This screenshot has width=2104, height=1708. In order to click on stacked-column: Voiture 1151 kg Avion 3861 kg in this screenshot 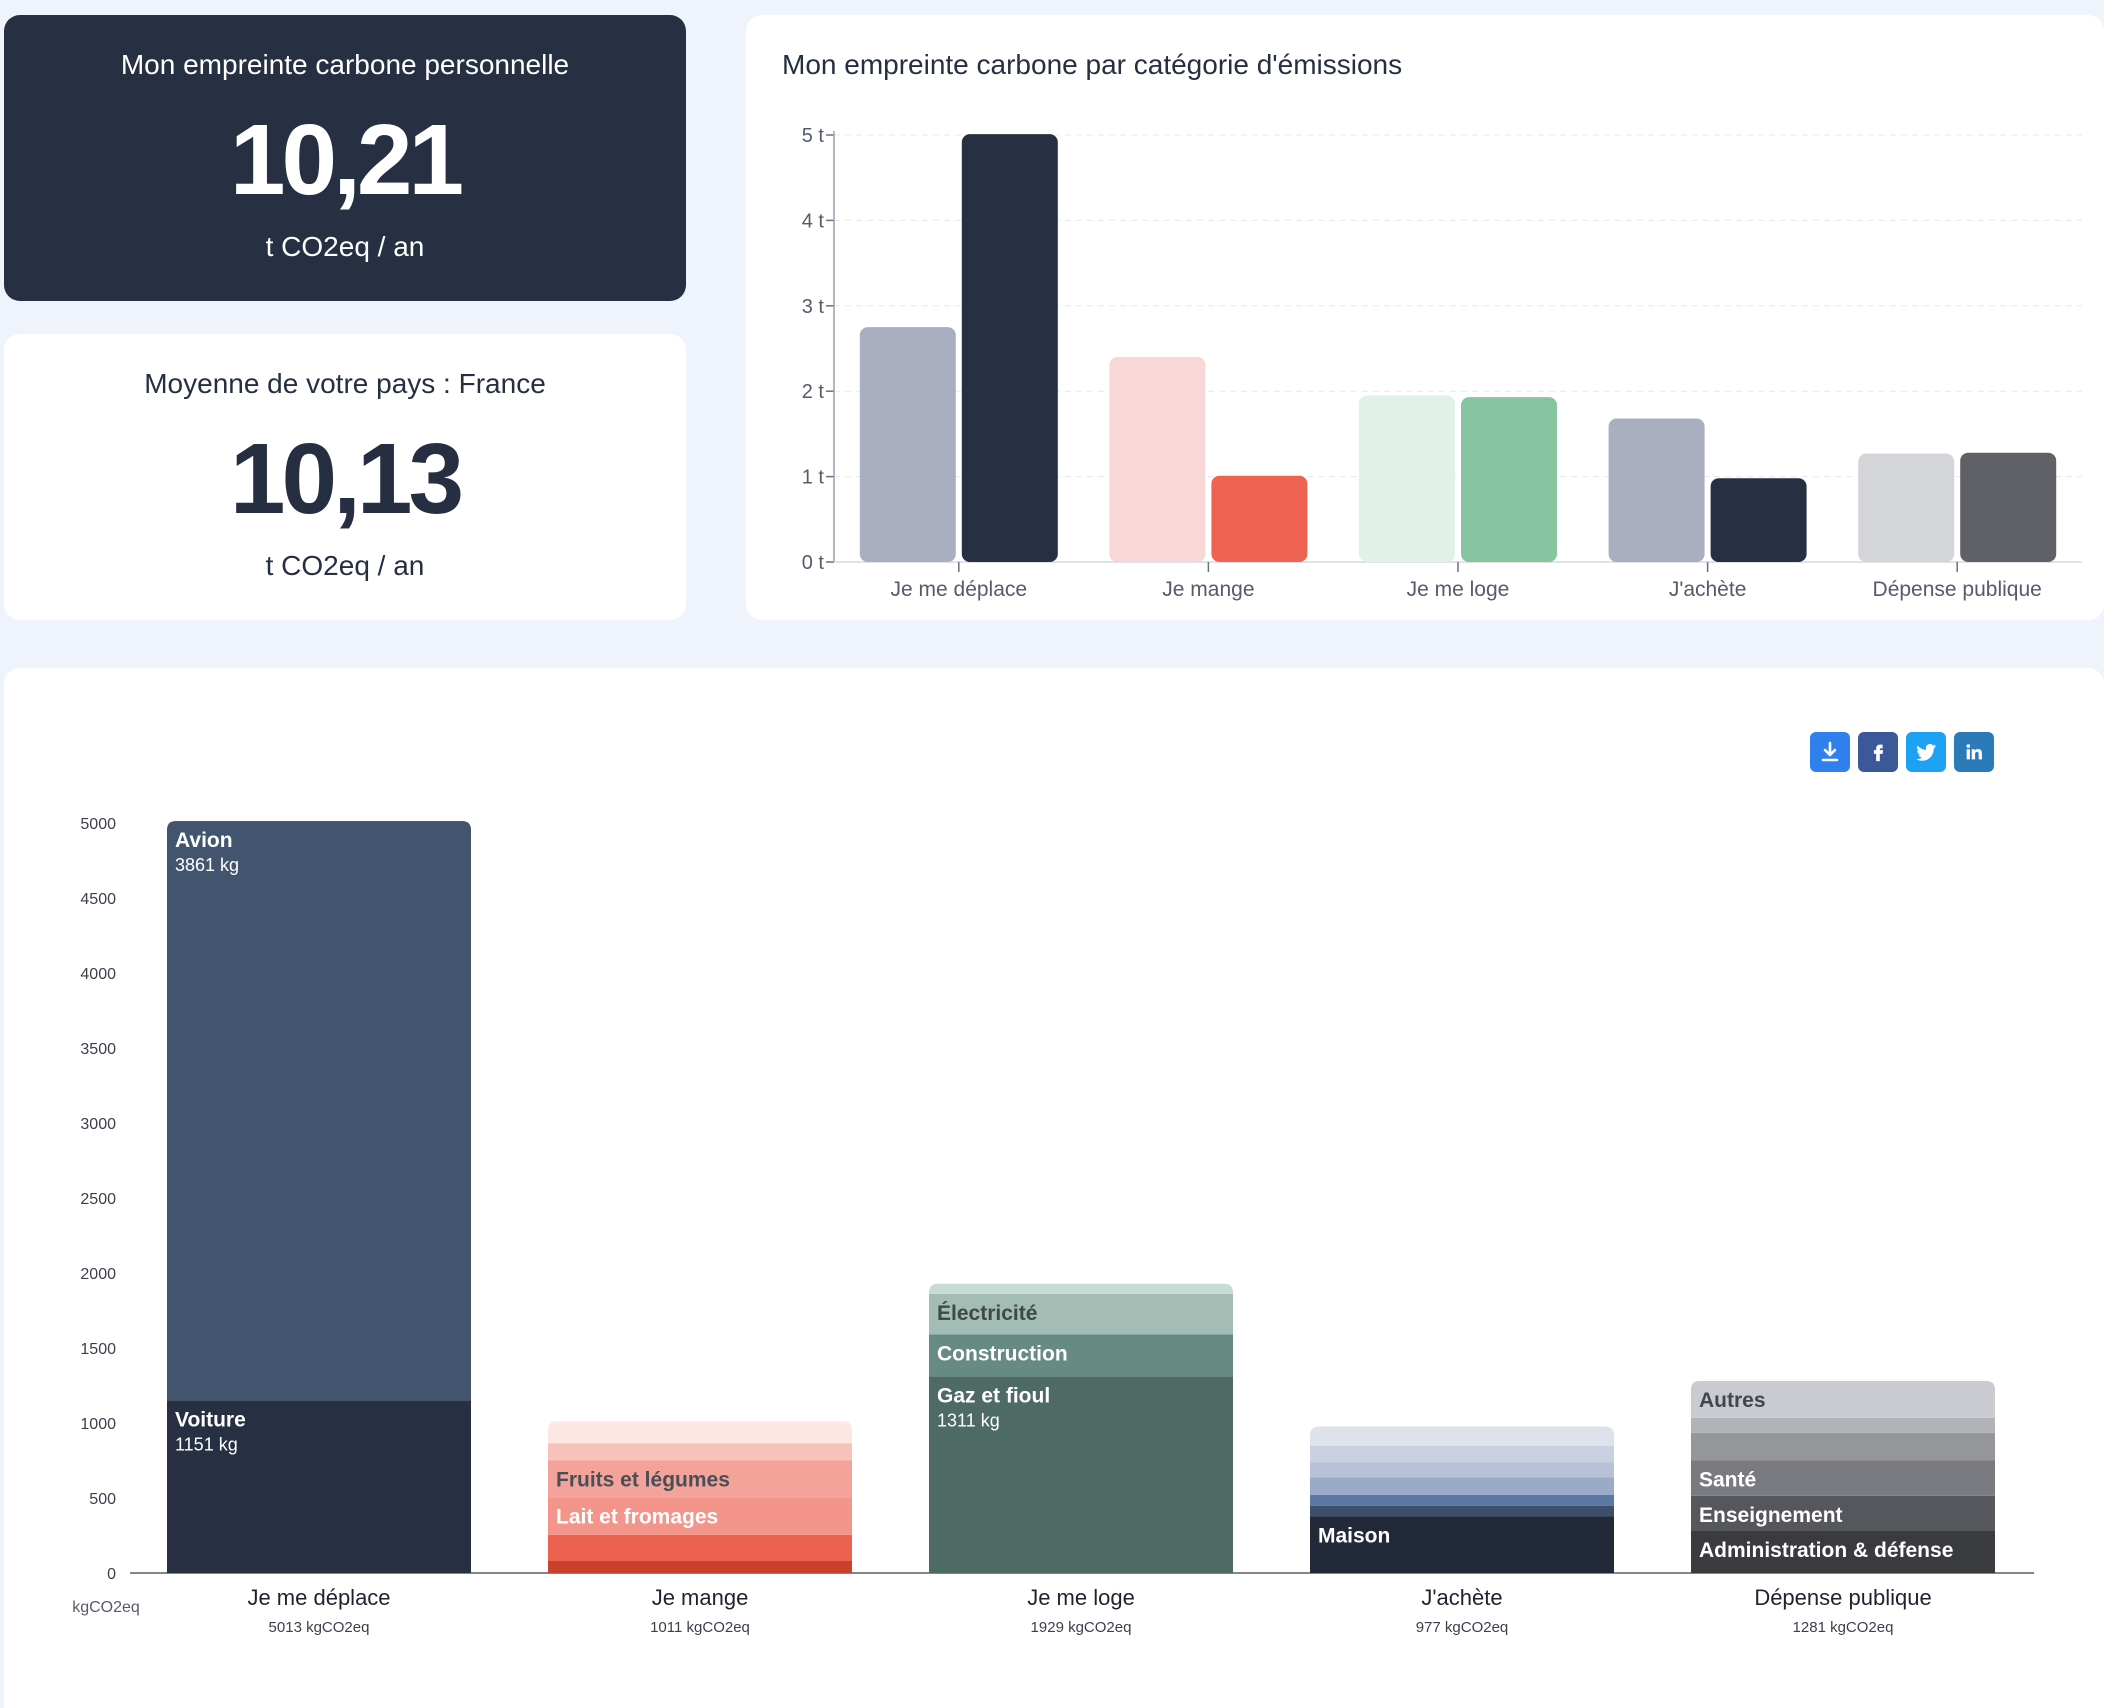, I will do `click(319, 1197)`.